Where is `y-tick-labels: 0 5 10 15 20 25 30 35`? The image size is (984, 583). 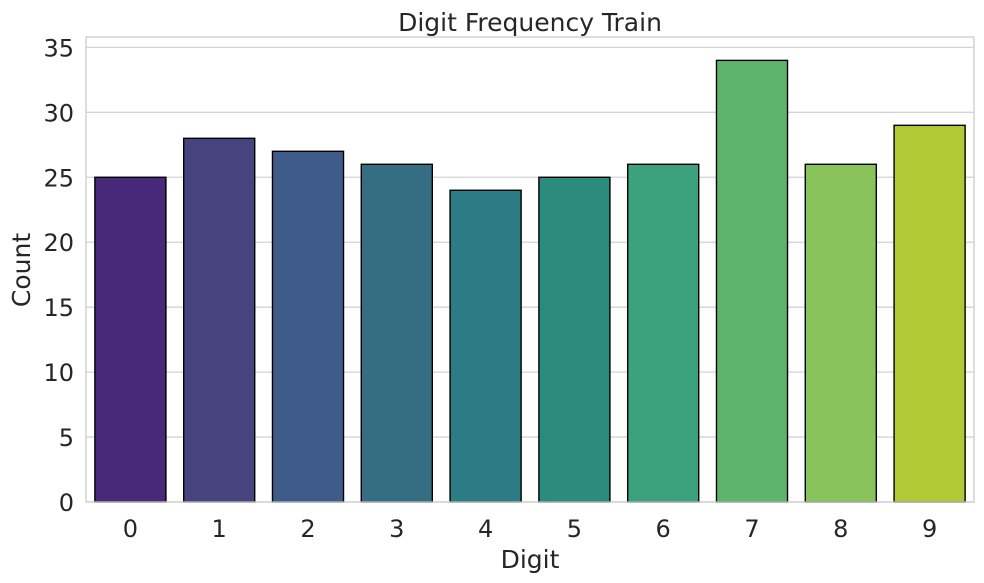 y-tick-labels: 0 5 10 15 20 25 30 35 is located at coordinates (58, 275).